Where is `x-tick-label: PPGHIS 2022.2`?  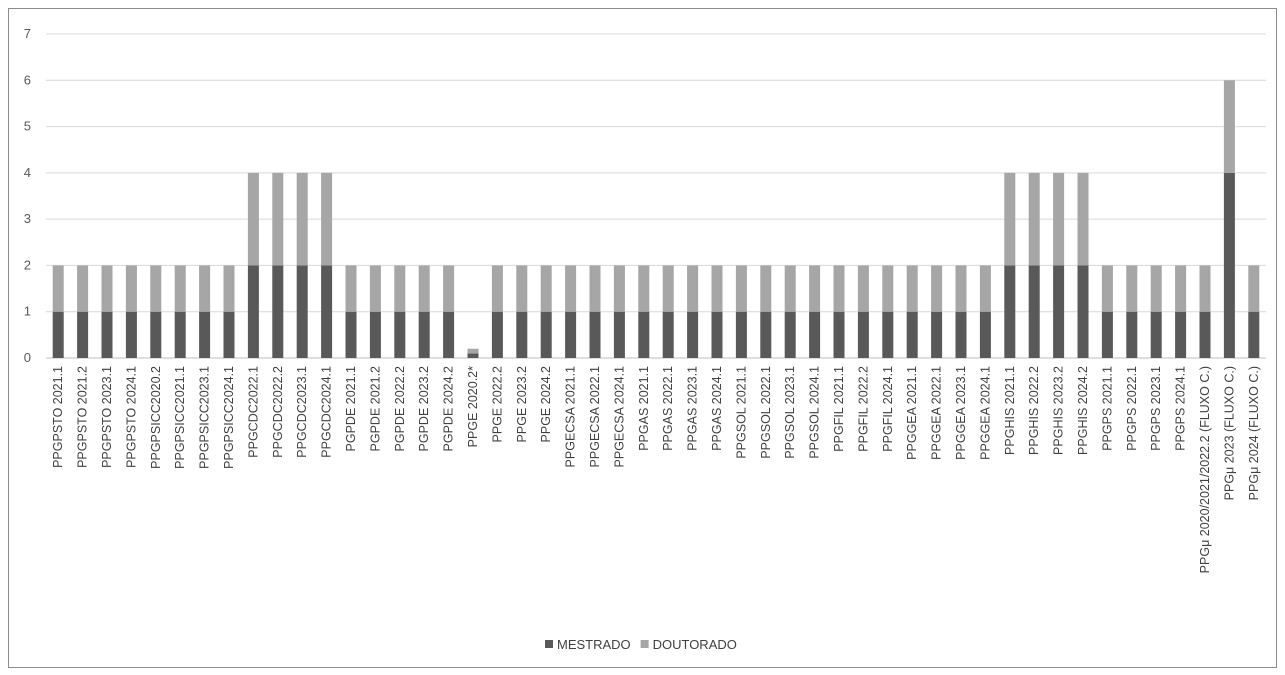 x-tick-label: PPGHIS 2022.2 is located at coordinates (1034, 410).